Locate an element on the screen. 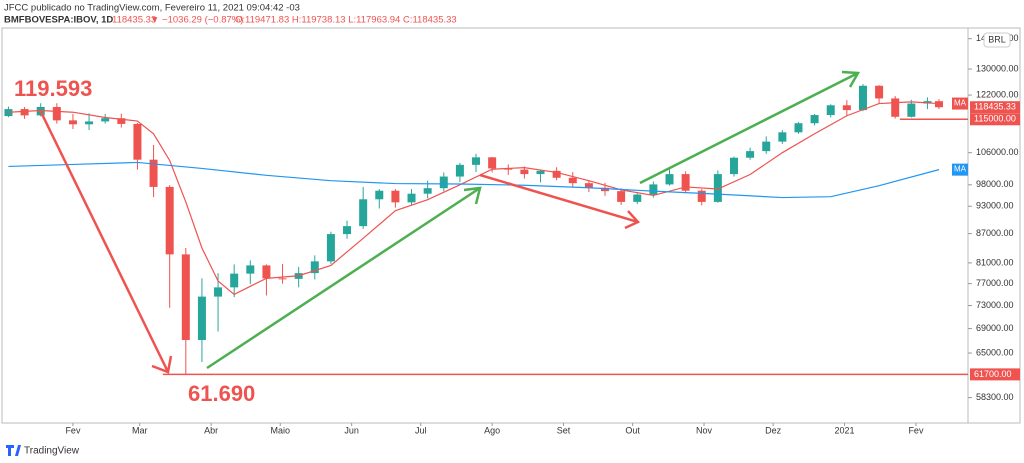 Image resolution: width=1024 pixels, height=463 pixels. x-tick-label: Mar is located at coordinates (140, 430).